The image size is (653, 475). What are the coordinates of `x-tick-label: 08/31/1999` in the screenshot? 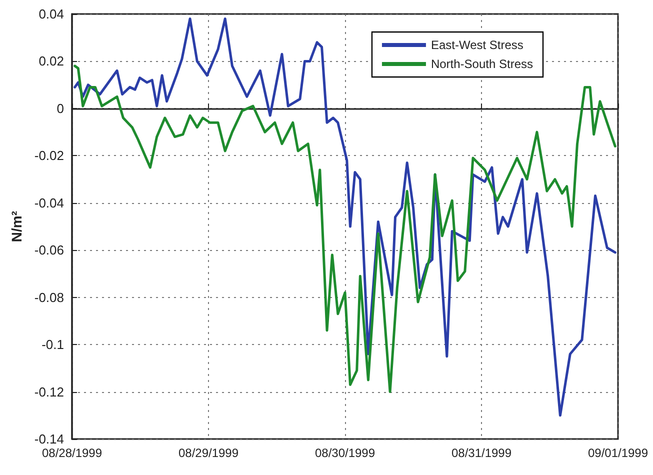 It's located at (481, 453).